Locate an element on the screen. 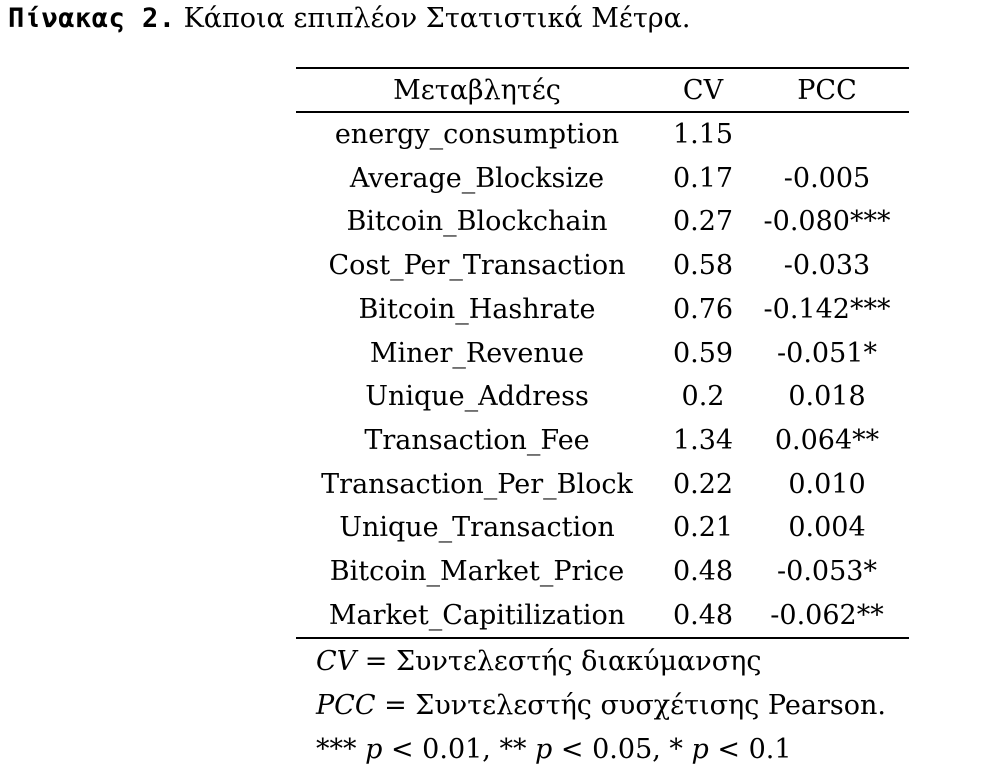 This screenshot has height=782, width=981. table-row: Market_Capitilization 0.48 -0.062** is located at coordinates (602, 616).